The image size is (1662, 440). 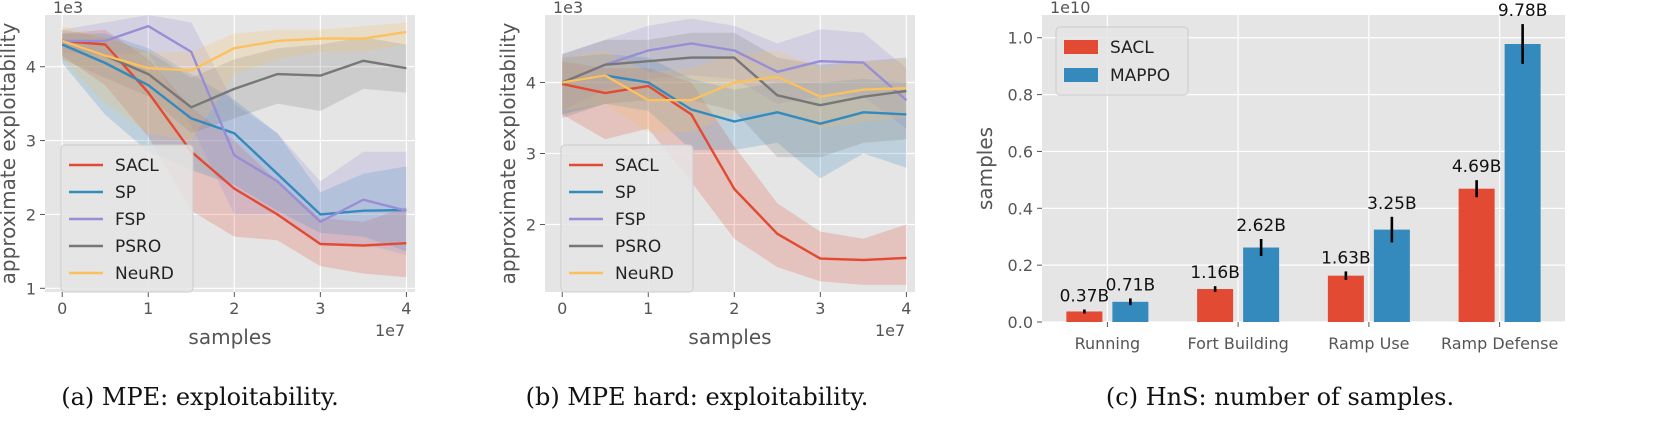 What do you see at coordinates (697, 397) in the screenshot?
I see `figure-caption: (b) MPE hard: exploitability.` at bounding box center [697, 397].